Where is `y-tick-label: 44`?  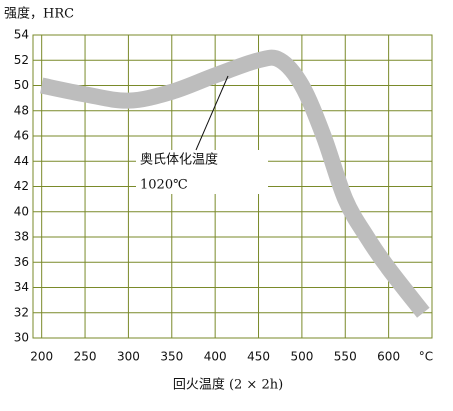
y-tick-label: 44 is located at coordinates (21, 161).